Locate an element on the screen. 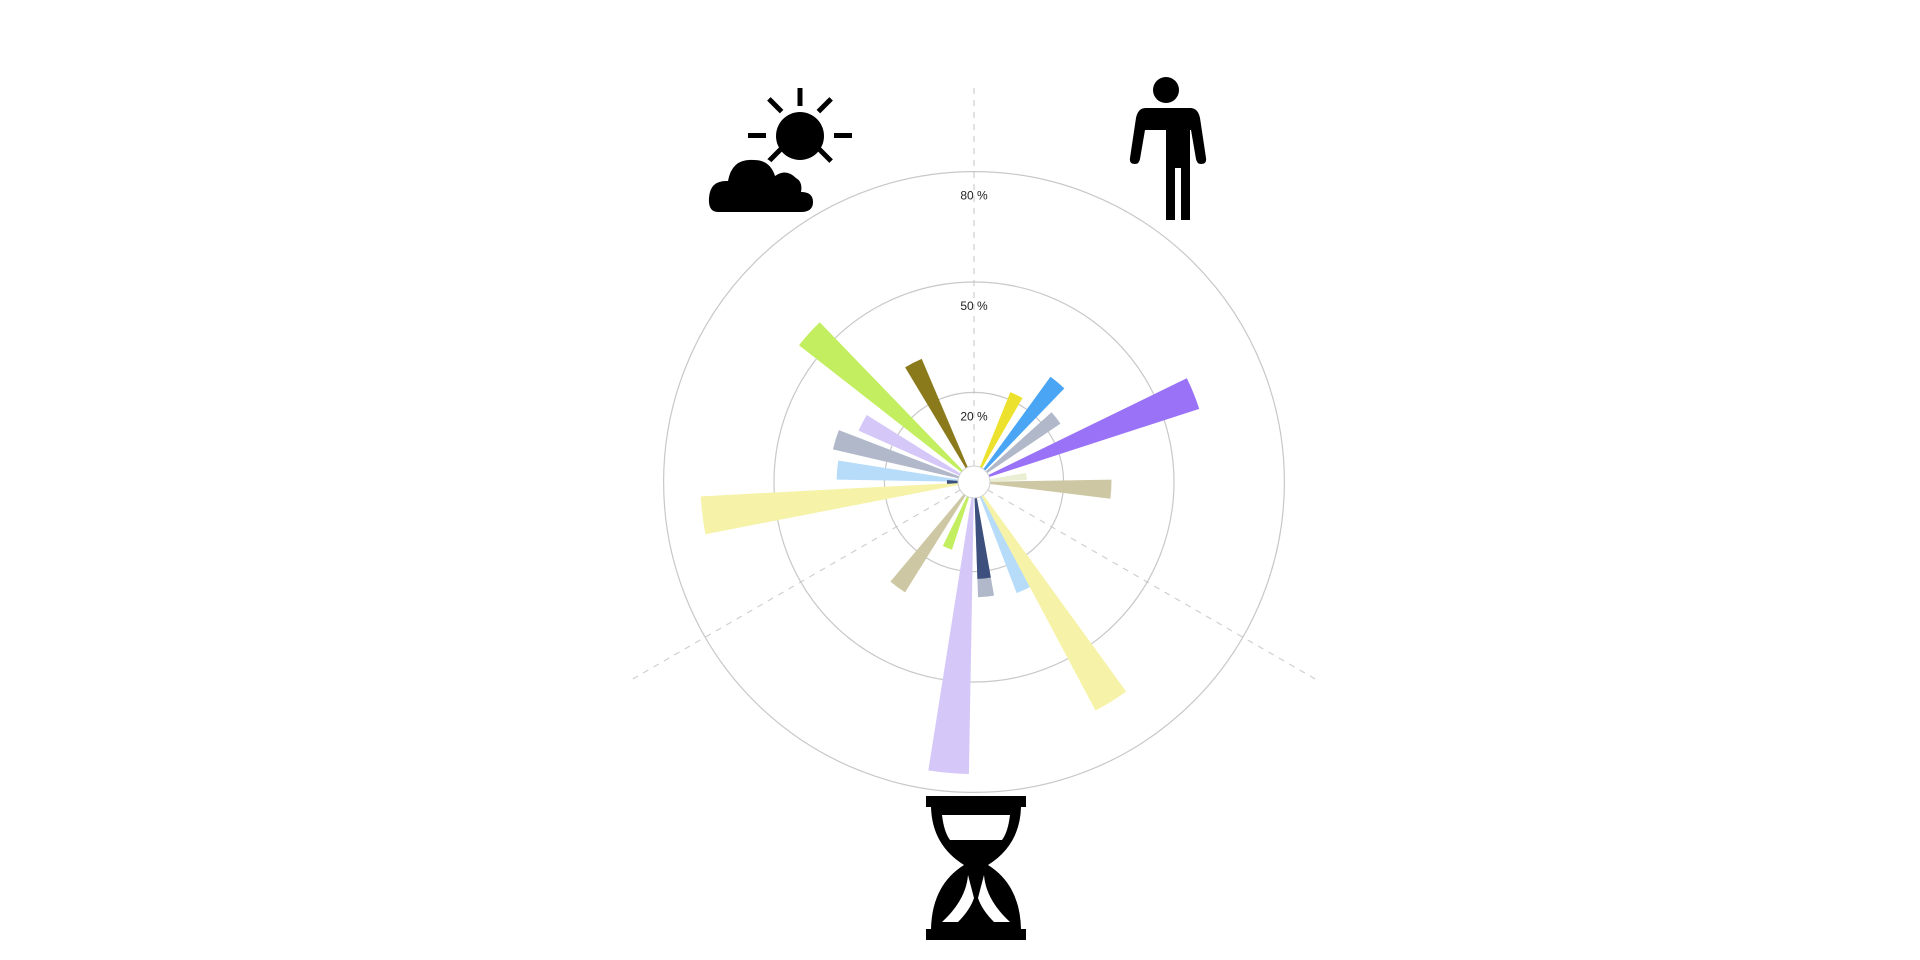  center-hole-circle is located at coordinates (974, 482).